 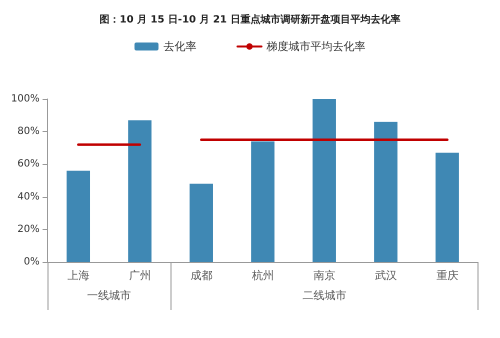 I want to click on x-tick-label: 成都, so click(x=201, y=275).